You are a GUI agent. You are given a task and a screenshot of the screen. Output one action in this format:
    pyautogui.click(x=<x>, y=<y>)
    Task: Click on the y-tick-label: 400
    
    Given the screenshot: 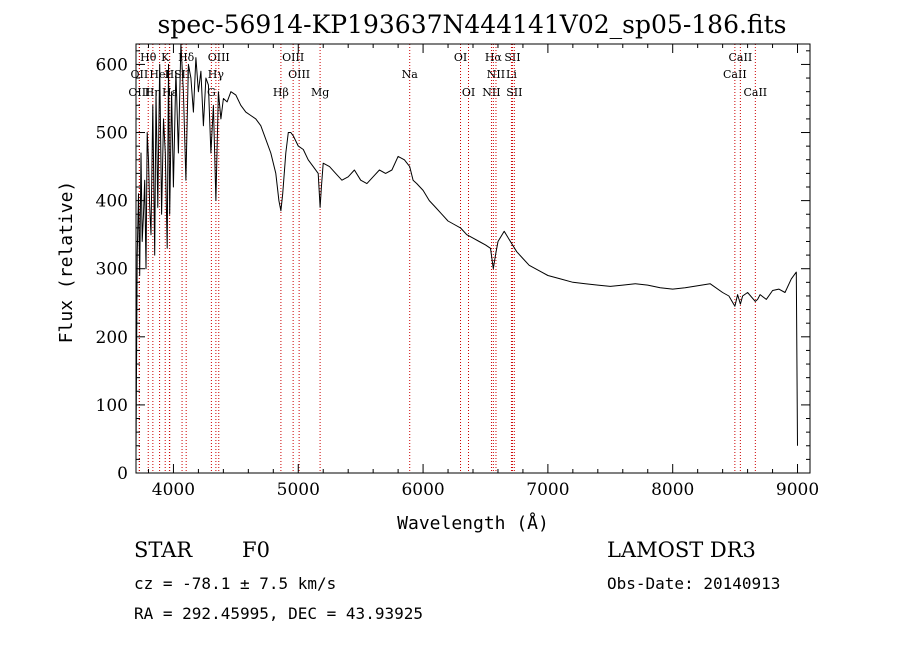 What is the action you would take?
    pyautogui.click(x=112, y=202)
    